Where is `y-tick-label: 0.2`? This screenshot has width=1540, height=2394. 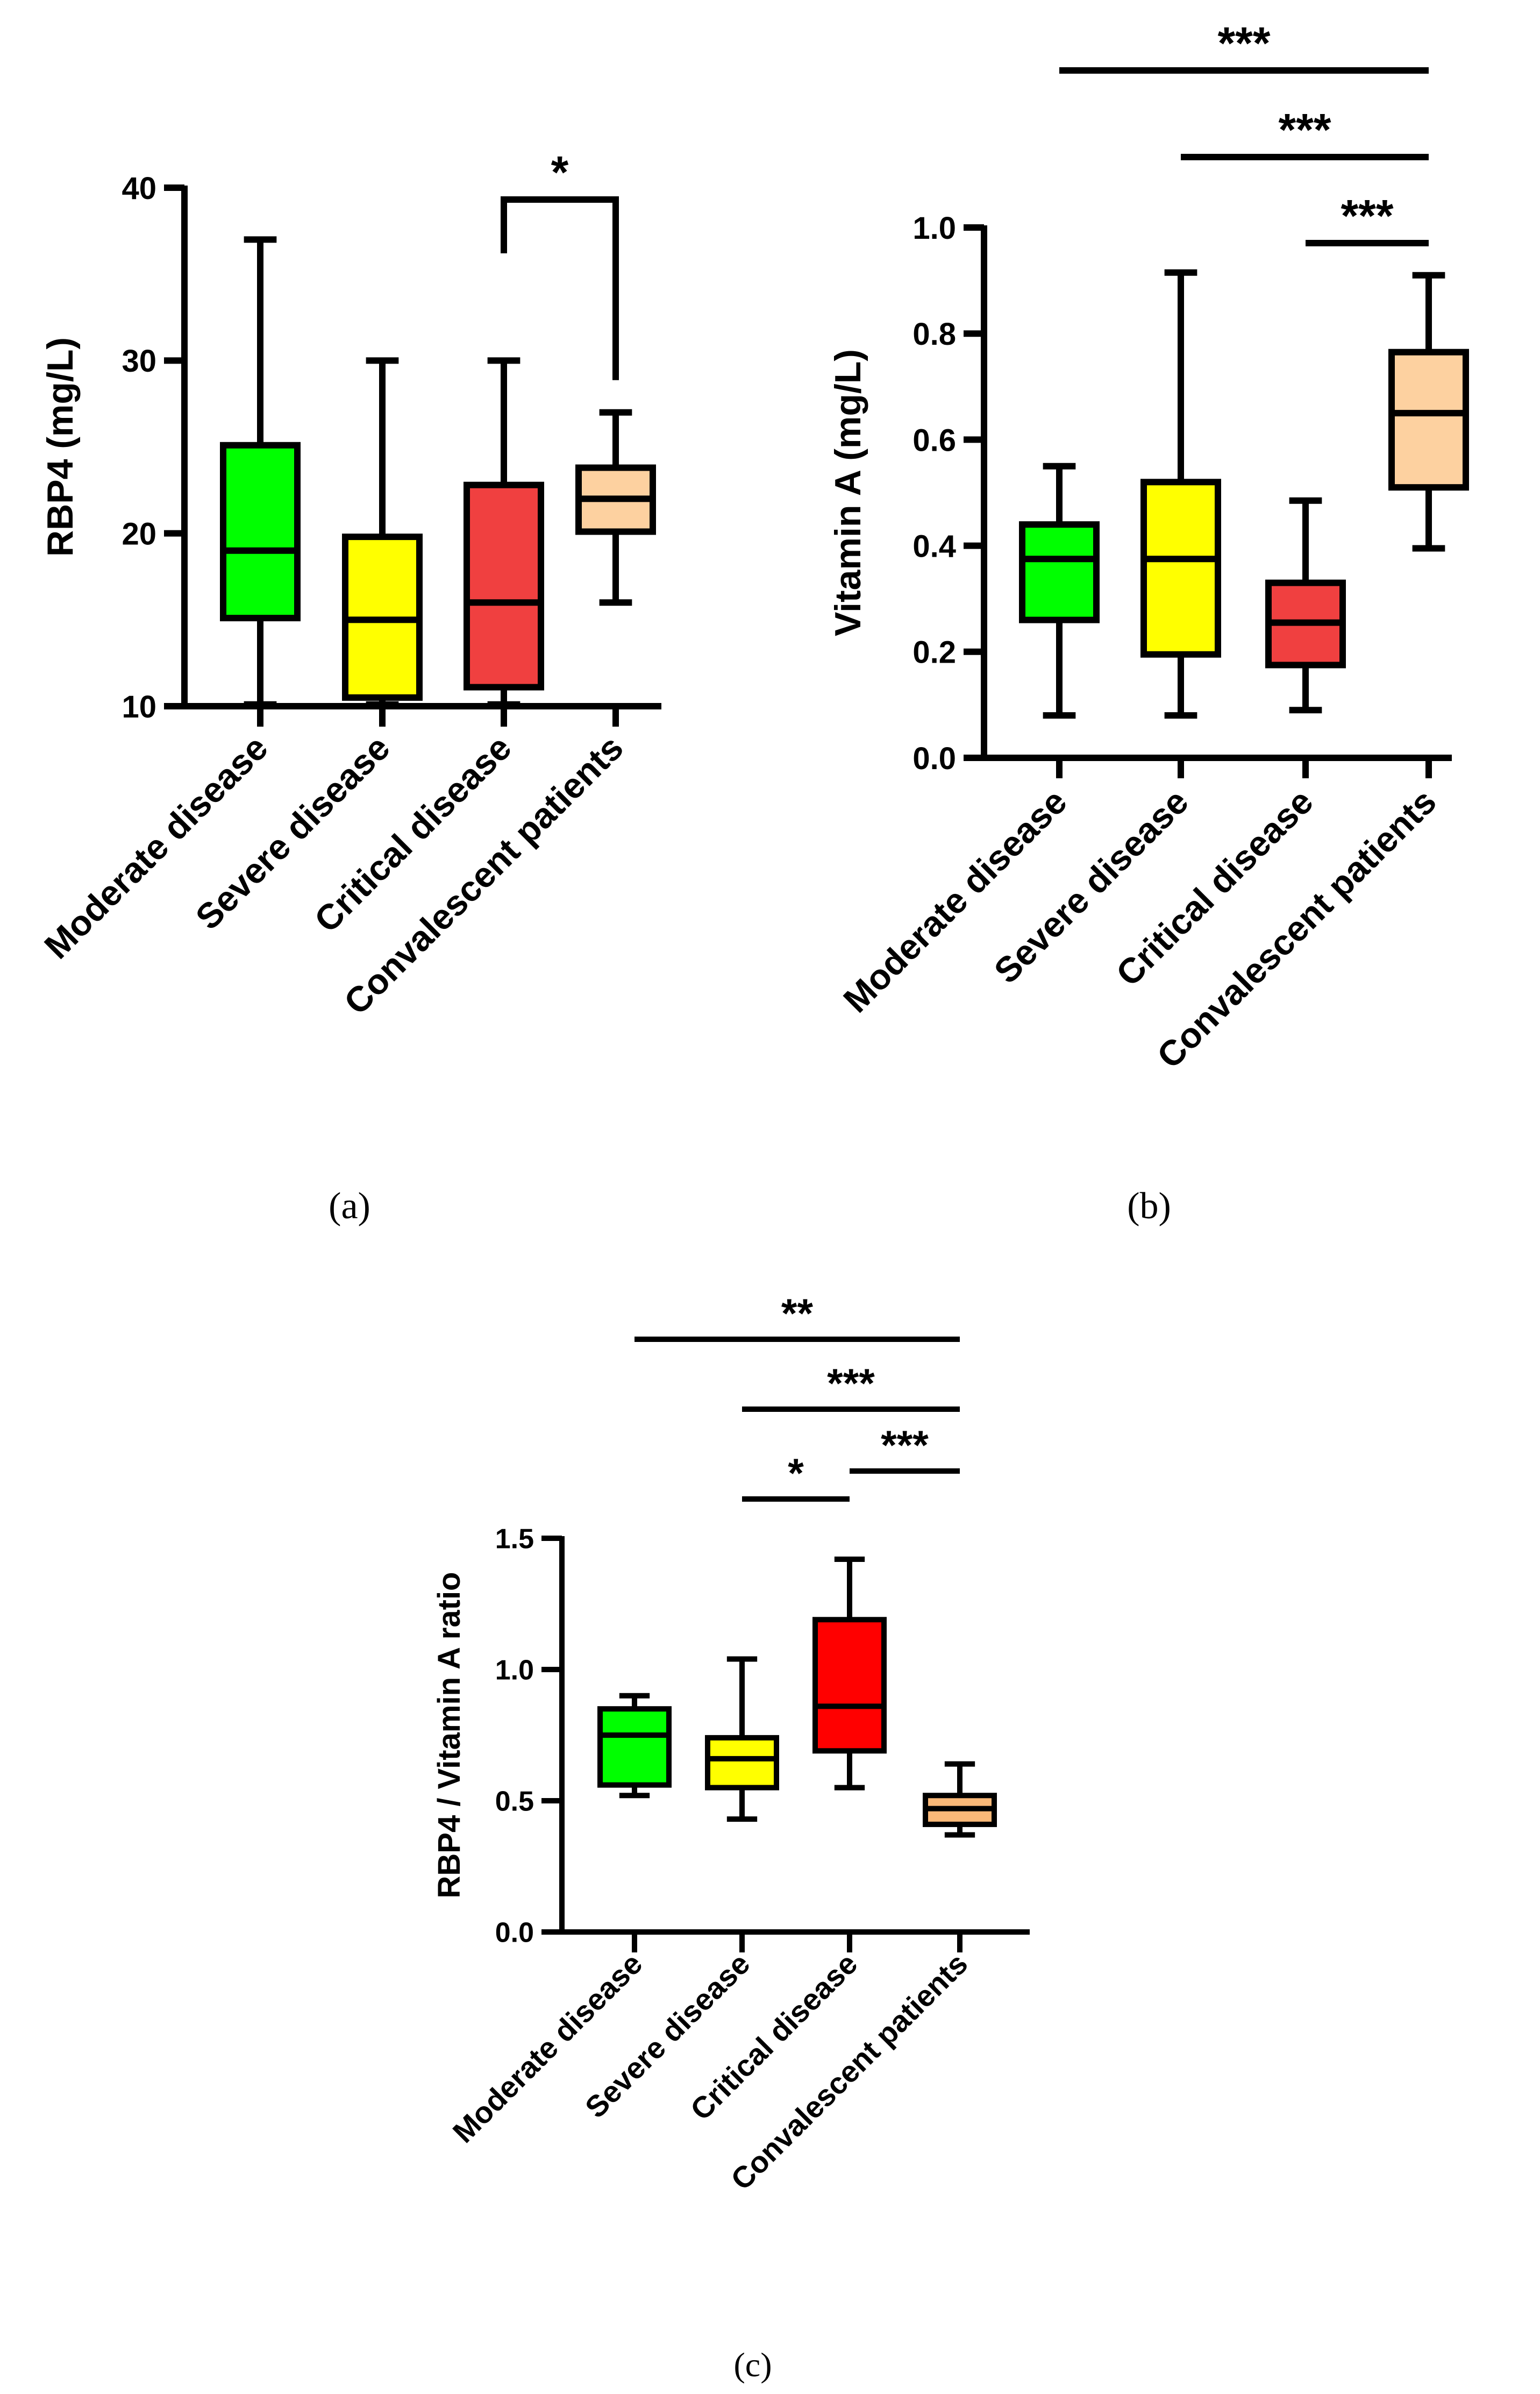 y-tick-label: 0.2 is located at coordinates (934, 653).